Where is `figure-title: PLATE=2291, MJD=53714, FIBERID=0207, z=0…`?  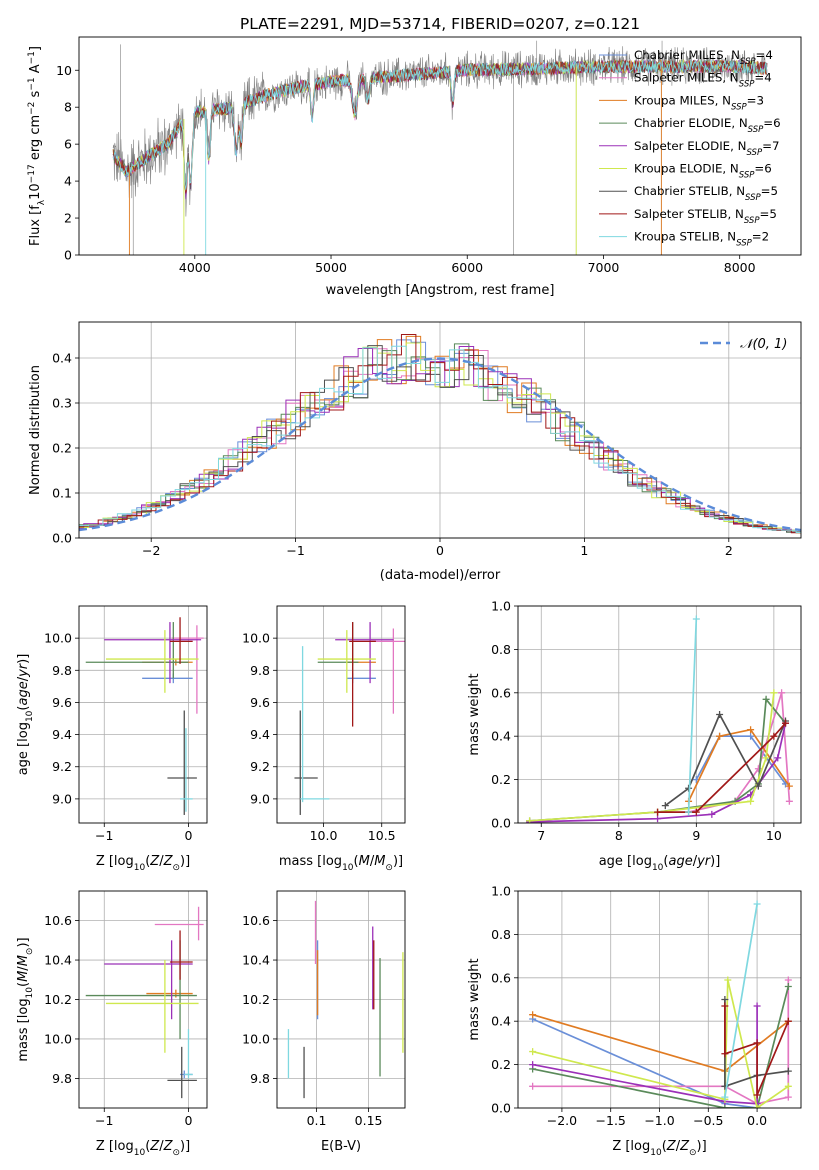 figure-title: PLATE=2291, MJD=53714, FIBERID=0207, z=0… is located at coordinates (440, 24).